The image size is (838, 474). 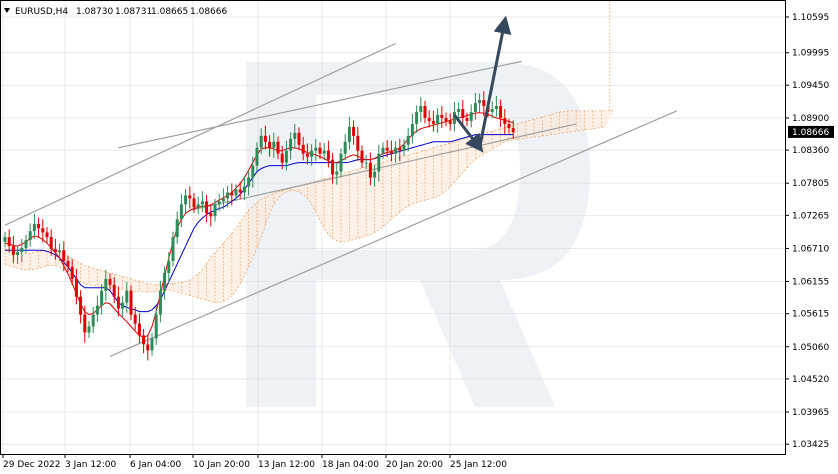 I want to click on high-value: 1.08731, so click(x=133, y=12).